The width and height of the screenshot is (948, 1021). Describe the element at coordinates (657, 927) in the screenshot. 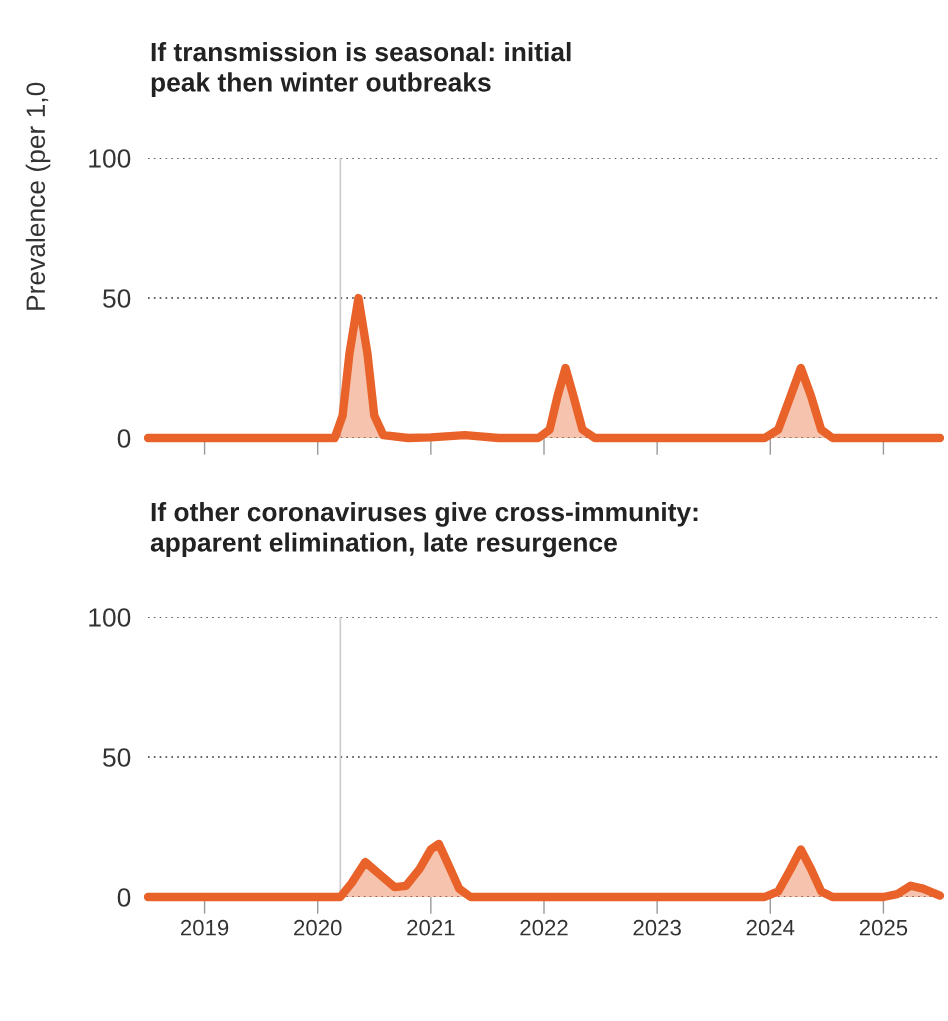

I see `x-tick-label: 2023` at that location.